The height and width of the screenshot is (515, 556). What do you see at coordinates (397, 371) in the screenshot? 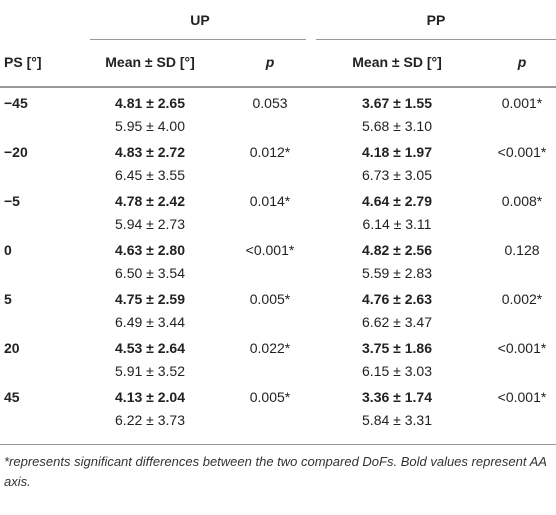
I see `pp-mean: 6.15 ± 3.03` at bounding box center [397, 371].